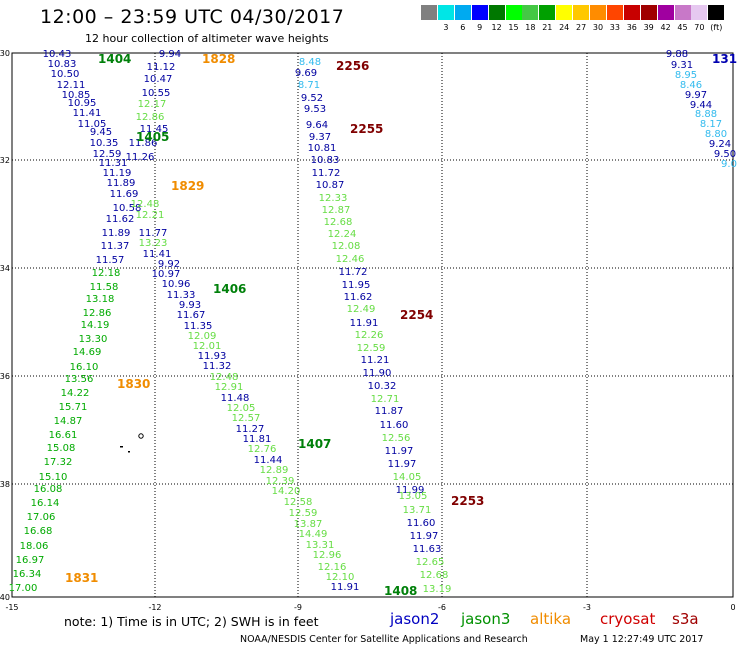 The image size is (740, 650). Describe the element at coordinates (369, 335) in the screenshot. I see `wave-height-label: 12.26` at that location.